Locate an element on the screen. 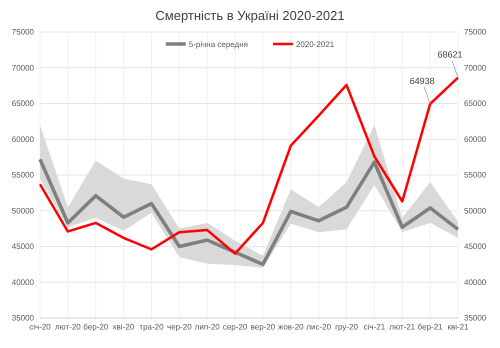 The image size is (500, 348). x-tick-label: січ-20 is located at coordinates (40, 327).